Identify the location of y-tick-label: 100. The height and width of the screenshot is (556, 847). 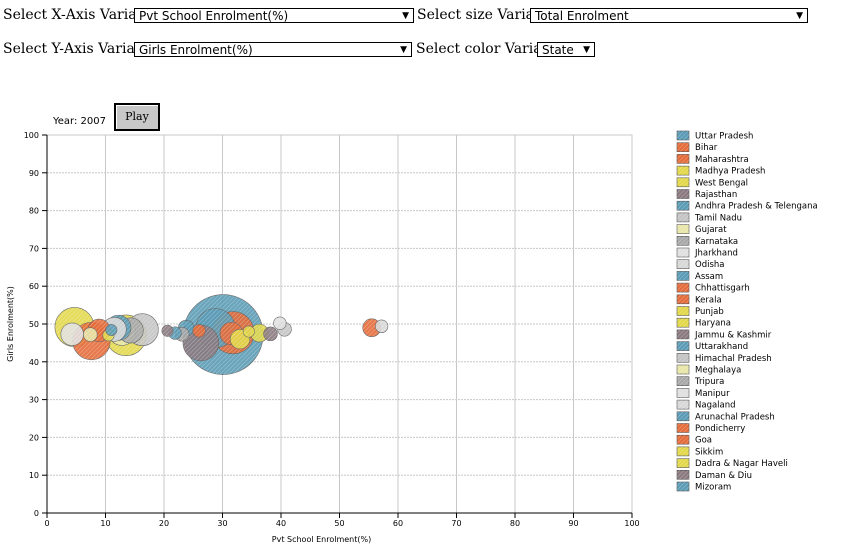
(31, 135).